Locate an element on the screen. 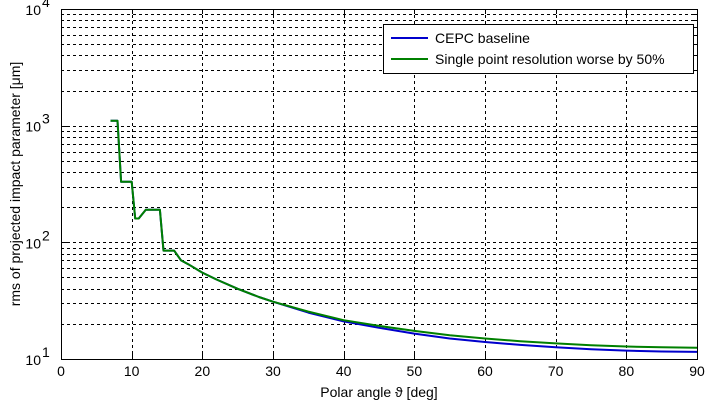 Image resolution: width=715 pixels, height=403 pixels. y-tick-label-exponent: 3 is located at coordinates (46, 119).